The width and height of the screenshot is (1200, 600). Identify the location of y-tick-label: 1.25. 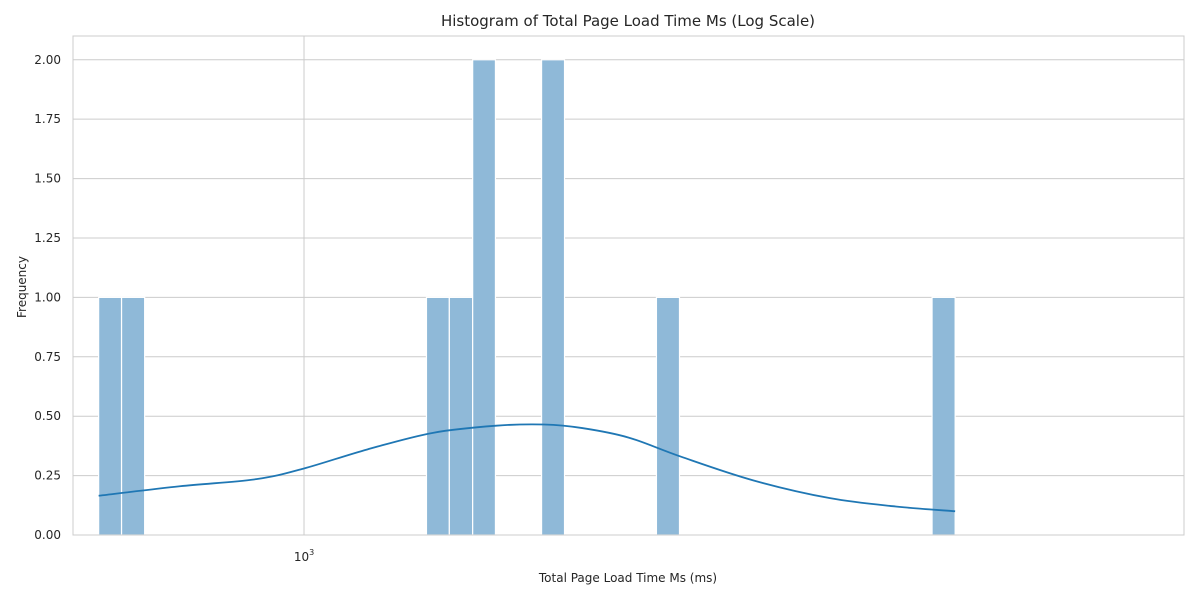
(47, 238).